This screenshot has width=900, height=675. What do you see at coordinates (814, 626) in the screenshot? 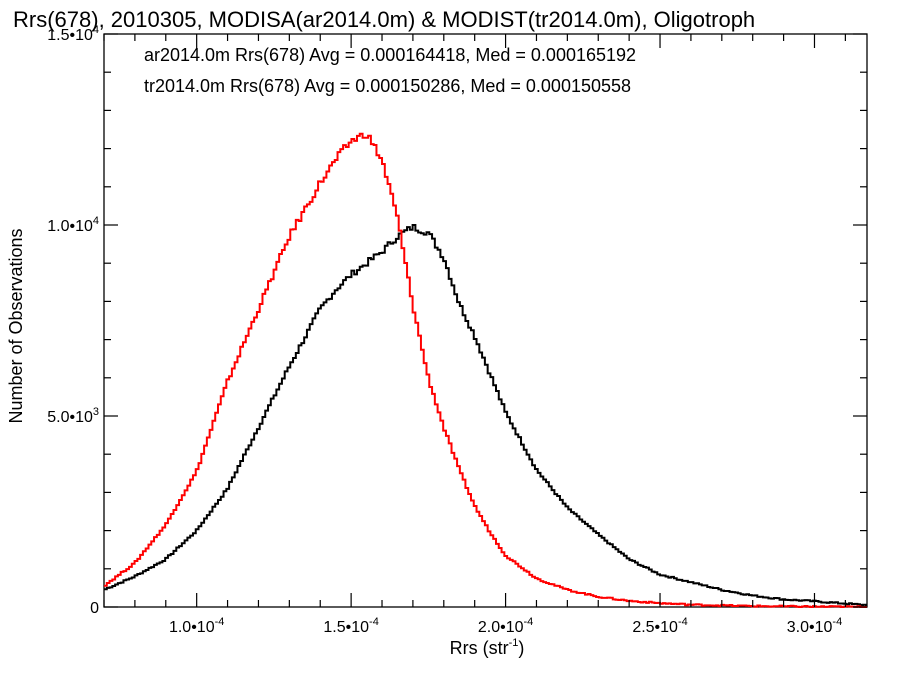
I see `x-tick-label: 3.0•10-4` at bounding box center [814, 626].